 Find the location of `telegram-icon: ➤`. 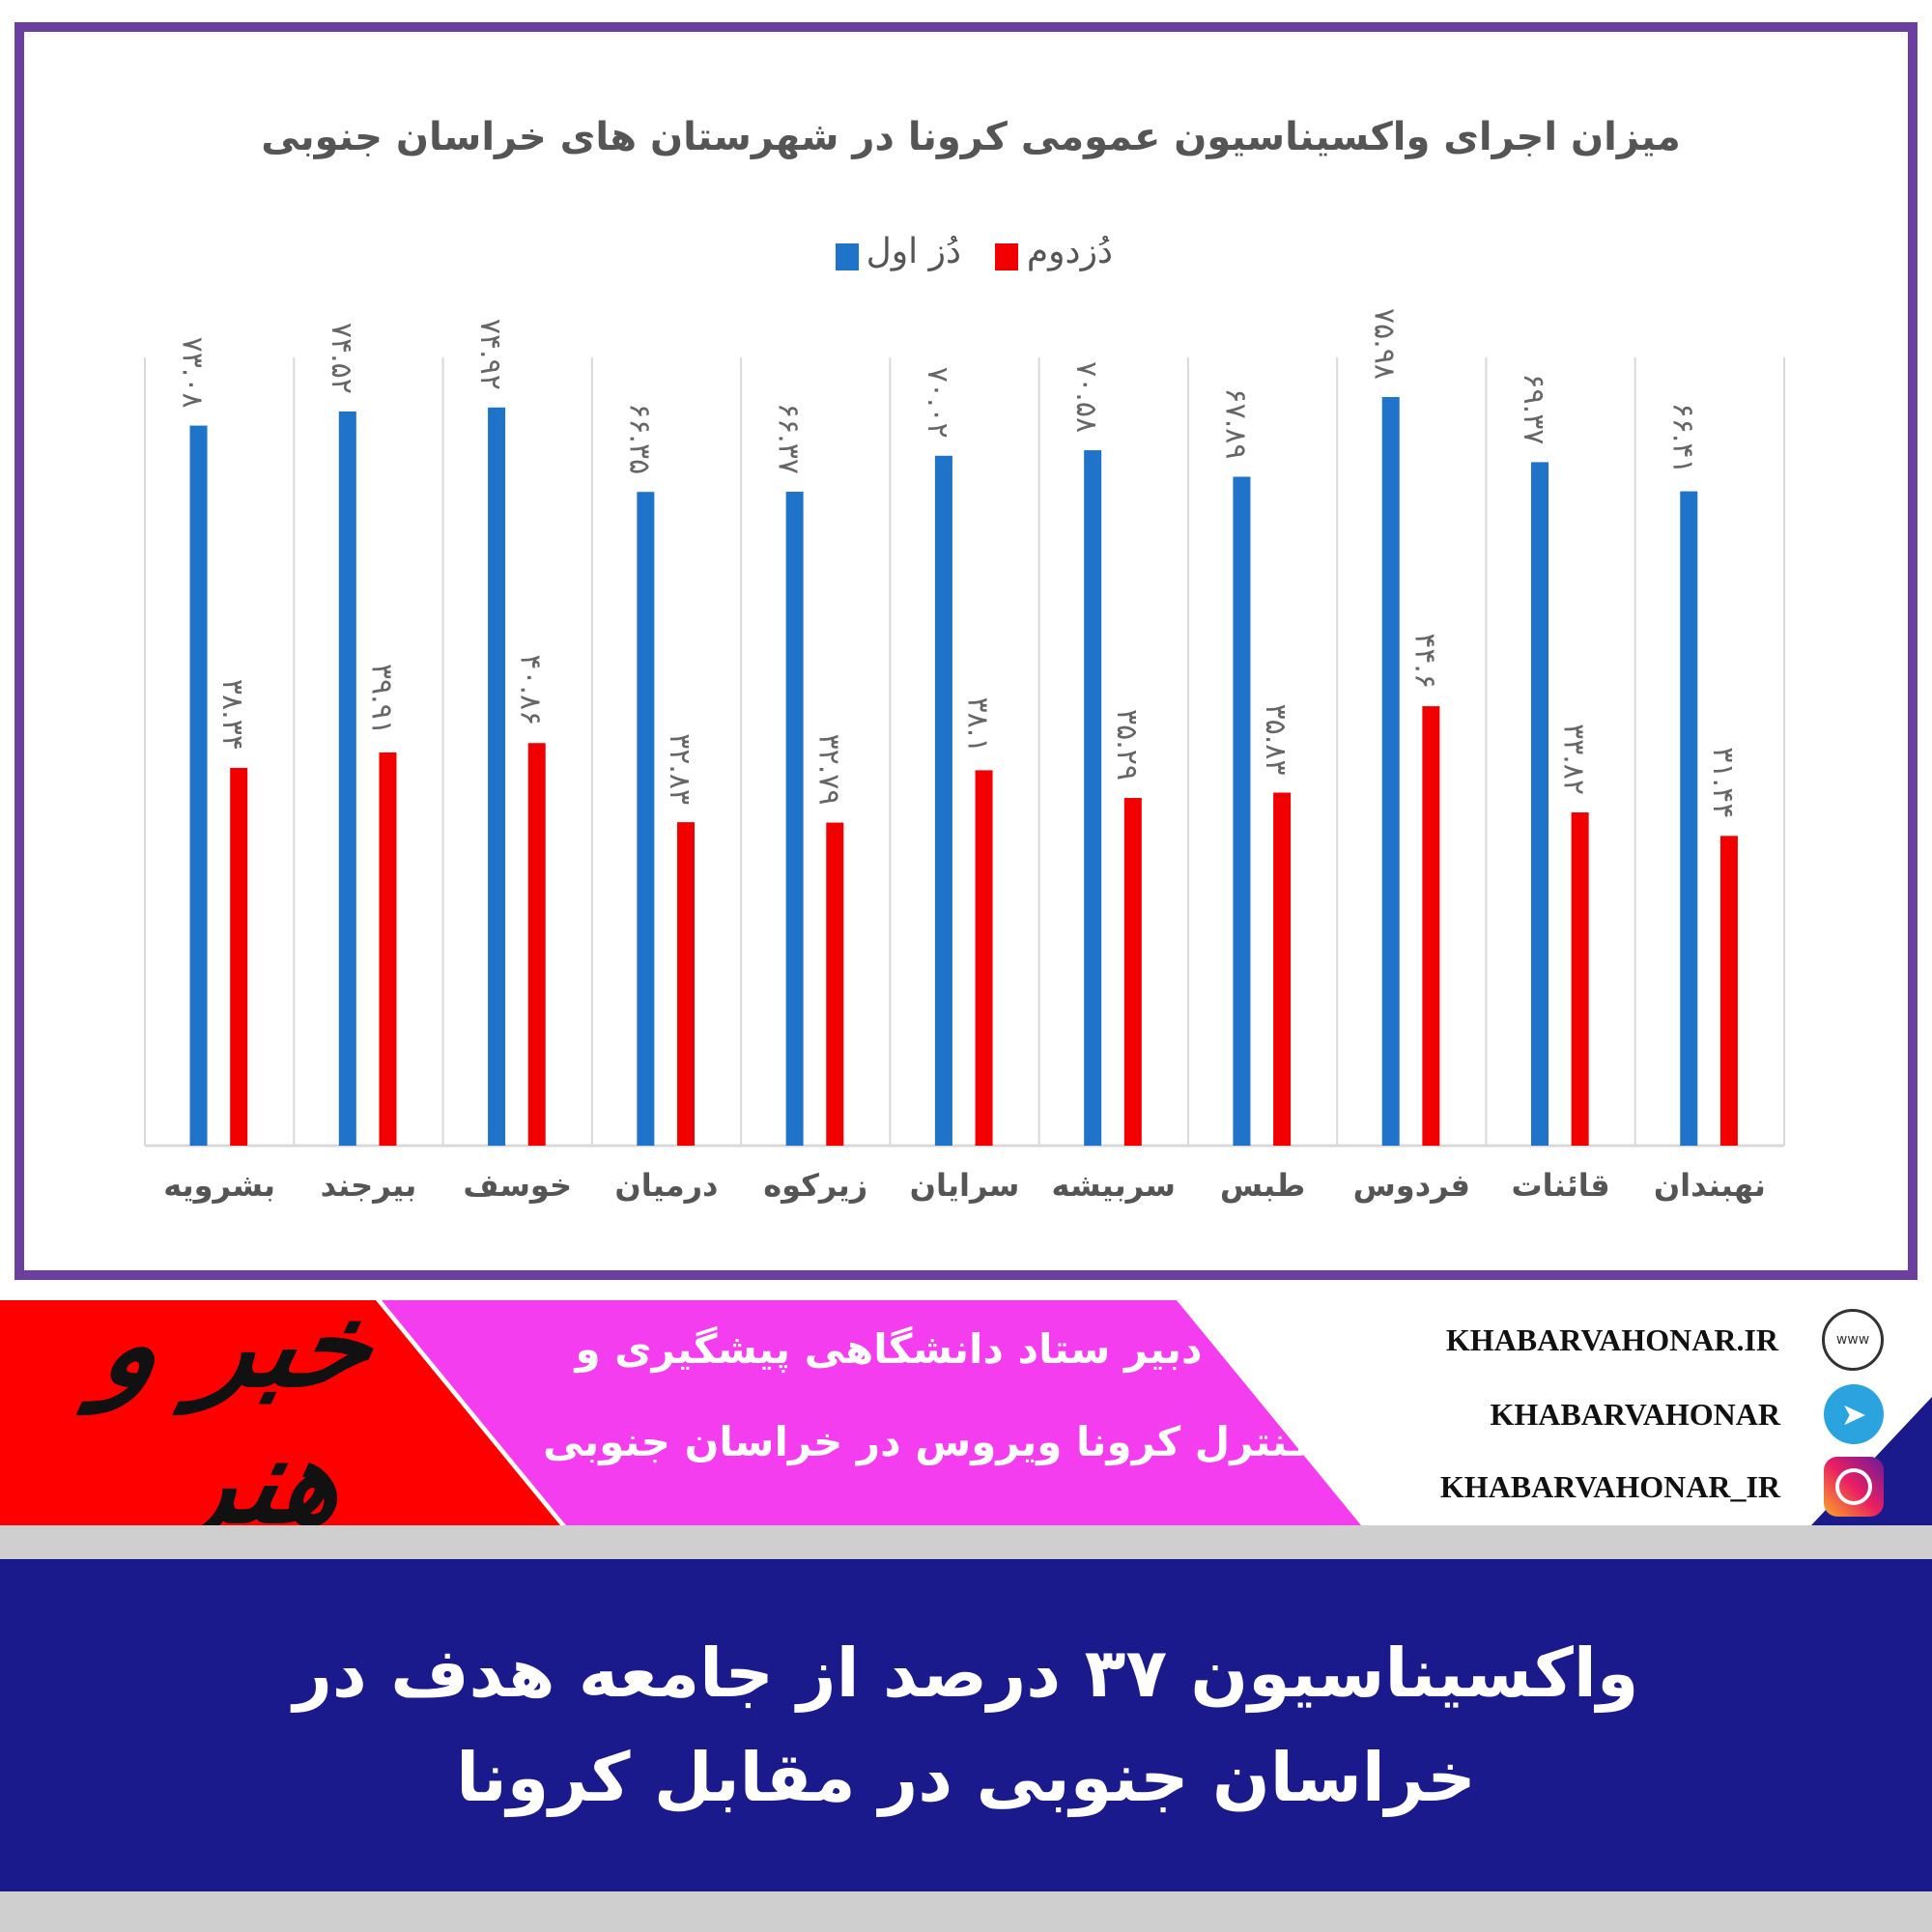

telegram-icon: ➤ is located at coordinates (1854, 1414).